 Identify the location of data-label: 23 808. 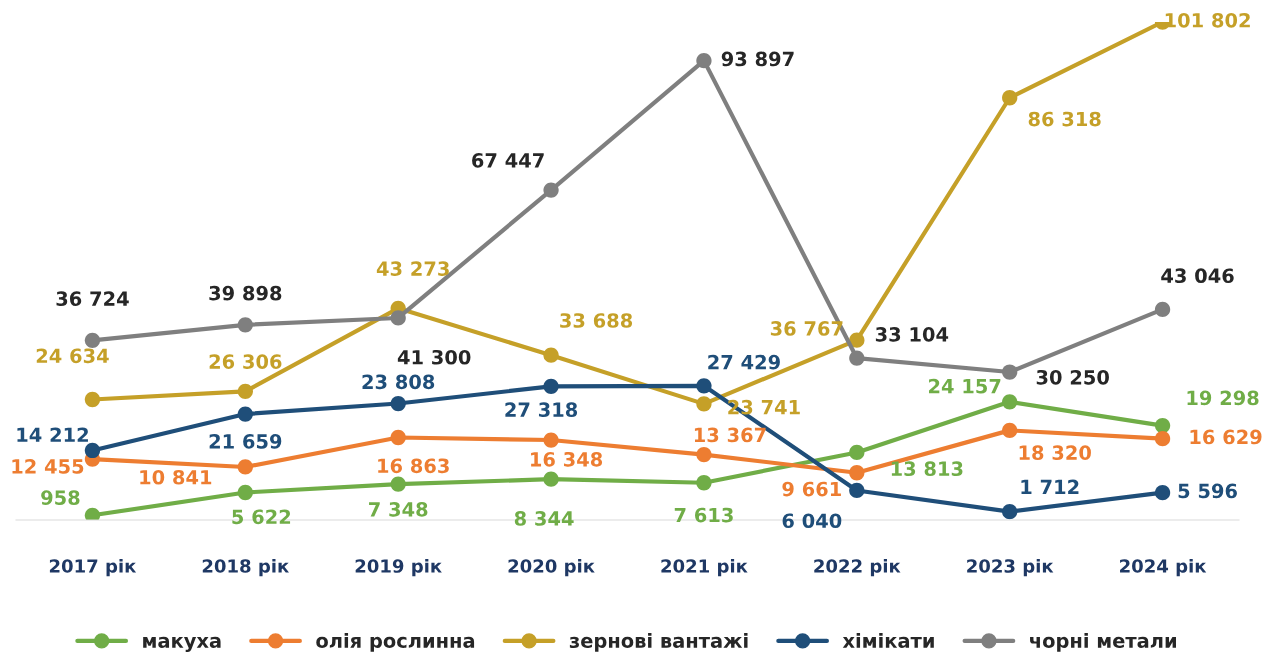
(398, 382).